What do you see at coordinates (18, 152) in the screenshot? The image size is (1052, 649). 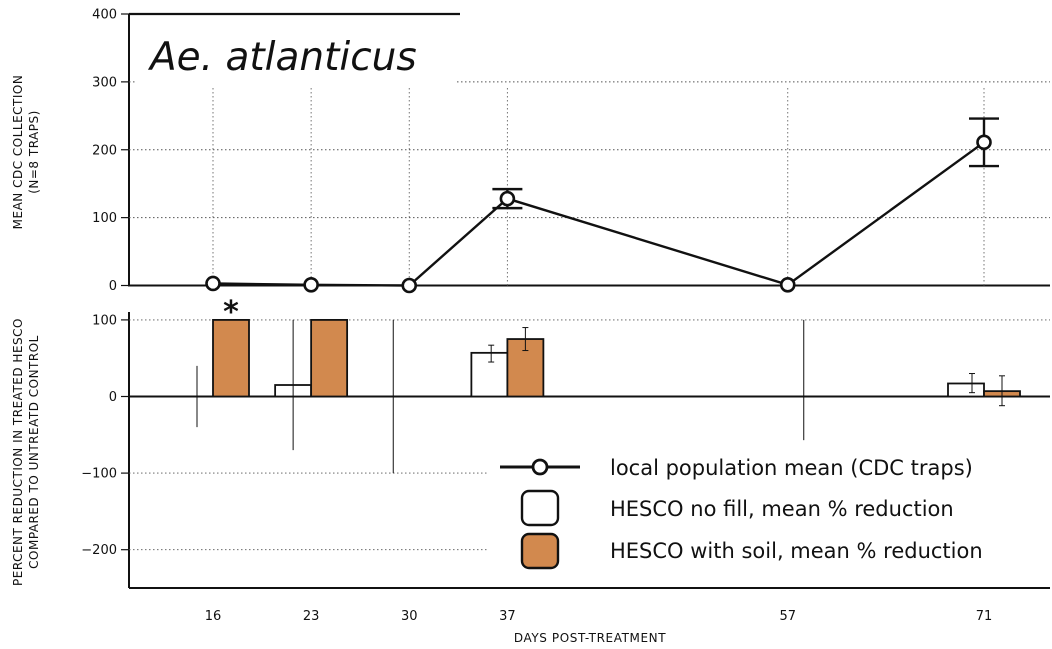 I see `top-y-axis-label-line1: MEAN CDC COLLECTION` at bounding box center [18, 152].